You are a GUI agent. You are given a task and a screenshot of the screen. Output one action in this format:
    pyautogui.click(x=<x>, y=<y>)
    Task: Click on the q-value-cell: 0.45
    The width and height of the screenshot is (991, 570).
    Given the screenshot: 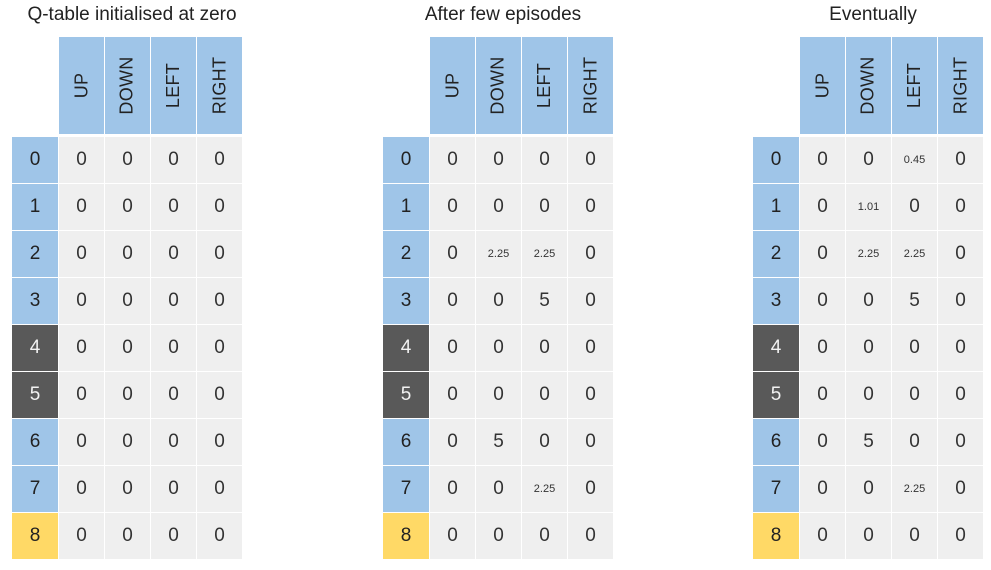 What is the action you would take?
    pyautogui.click(x=915, y=160)
    